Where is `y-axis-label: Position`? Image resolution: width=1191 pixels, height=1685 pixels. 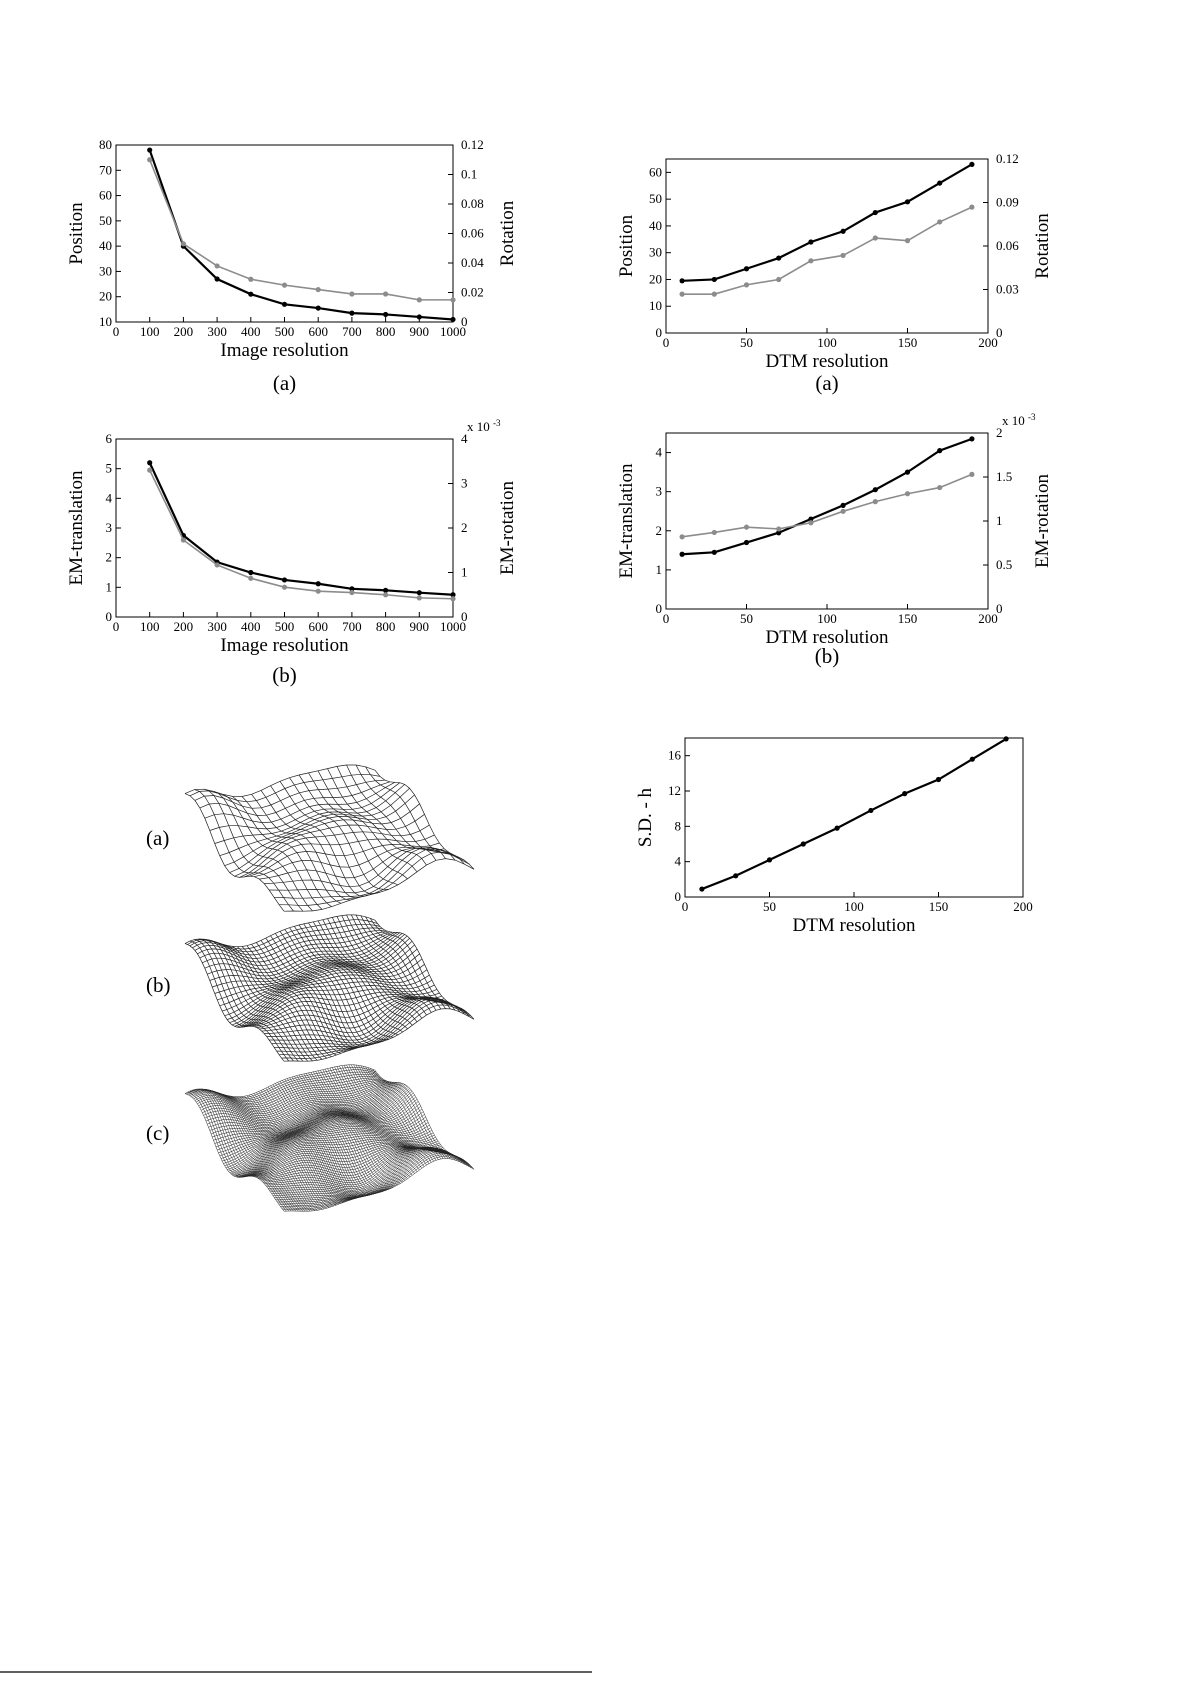 y-axis-label: Position is located at coordinates (76, 233).